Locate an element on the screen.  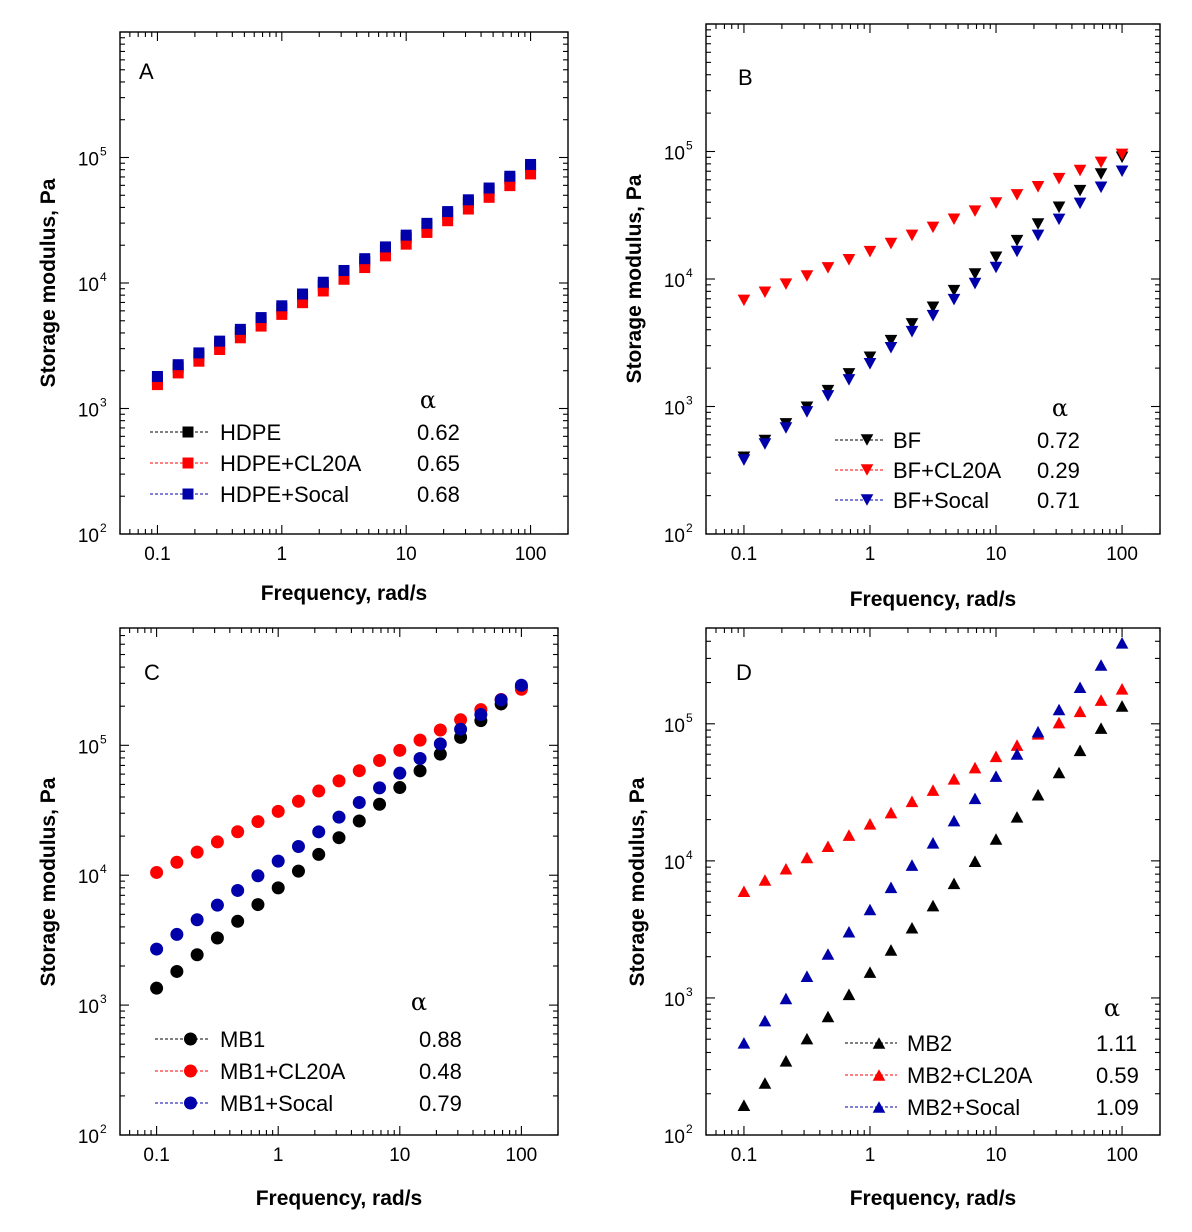
legend-alpha-value: 0.88 is located at coordinates (440, 1039).